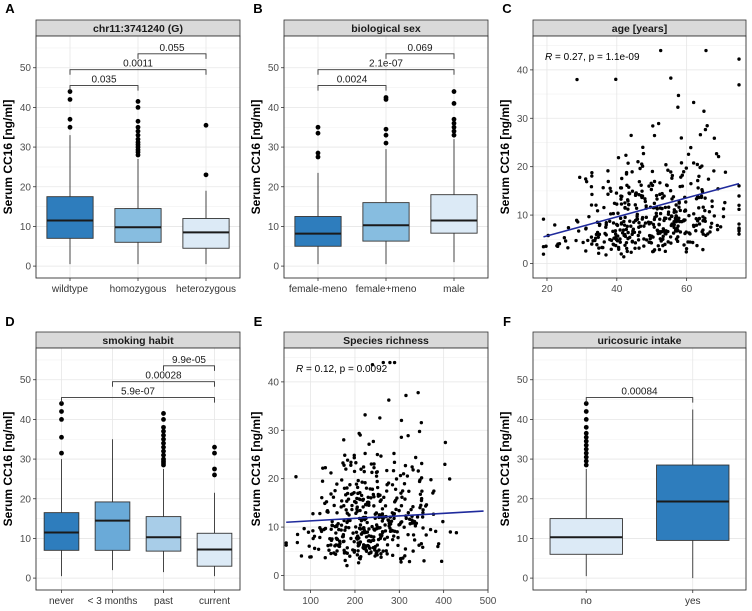 Image resolution: width=752 pixels, height=611 pixels. I want to click on regression-line, so click(385, 517).